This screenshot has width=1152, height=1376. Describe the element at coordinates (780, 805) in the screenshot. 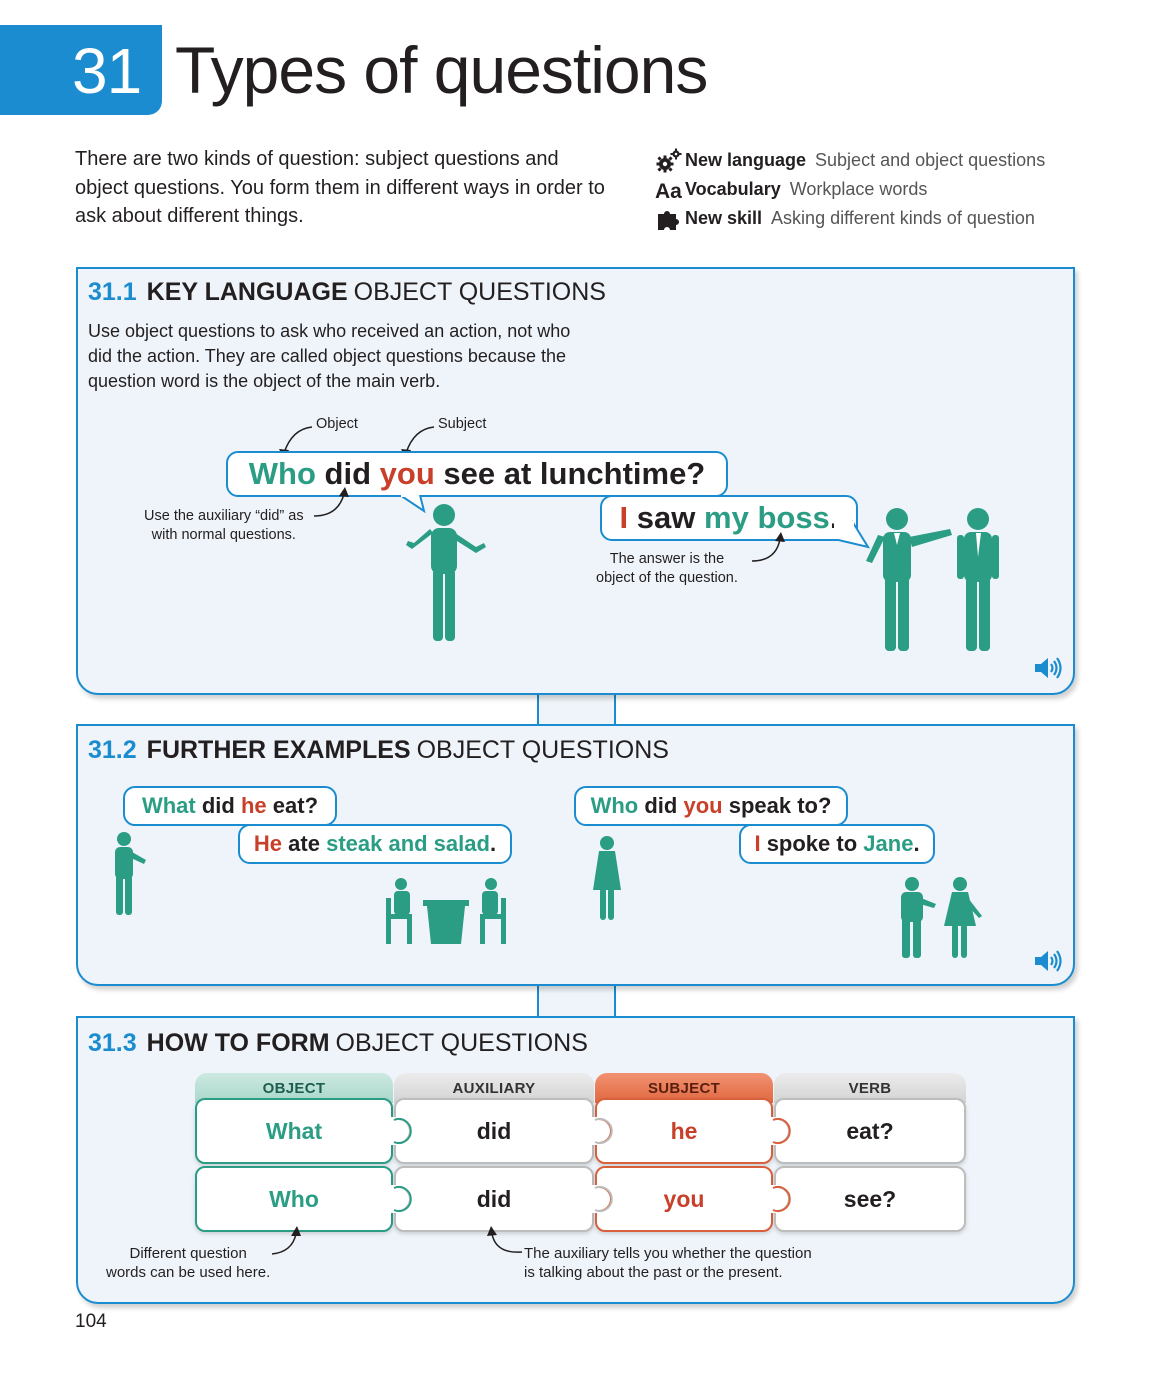

I see `q2-verb: speak to?` at that location.